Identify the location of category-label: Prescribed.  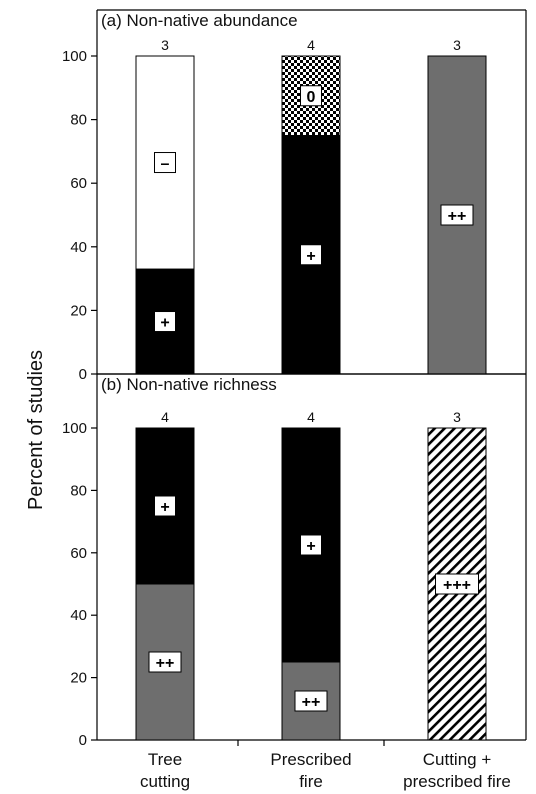
(310, 759).